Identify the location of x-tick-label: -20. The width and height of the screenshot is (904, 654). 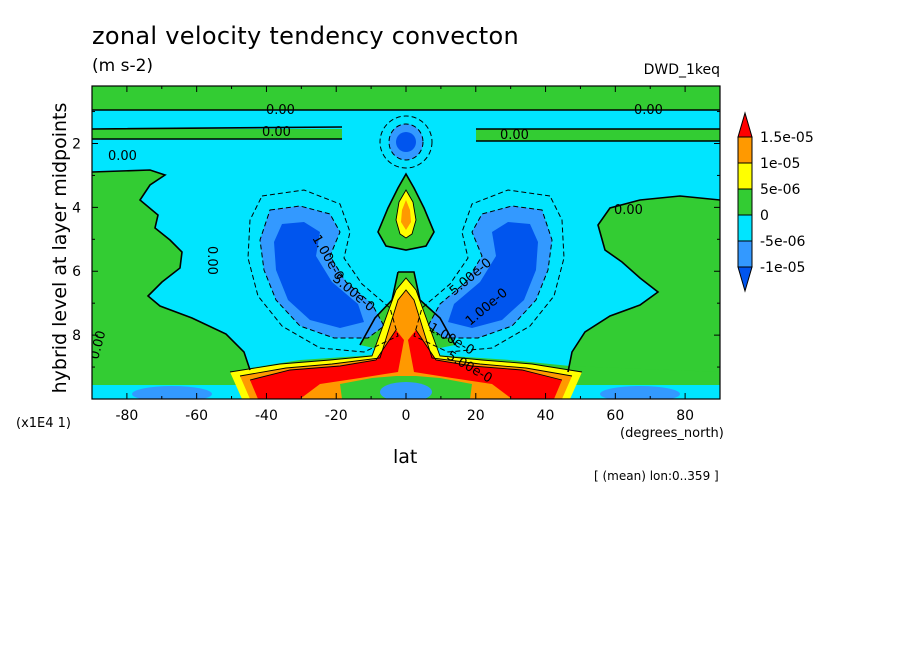
(336, 416).